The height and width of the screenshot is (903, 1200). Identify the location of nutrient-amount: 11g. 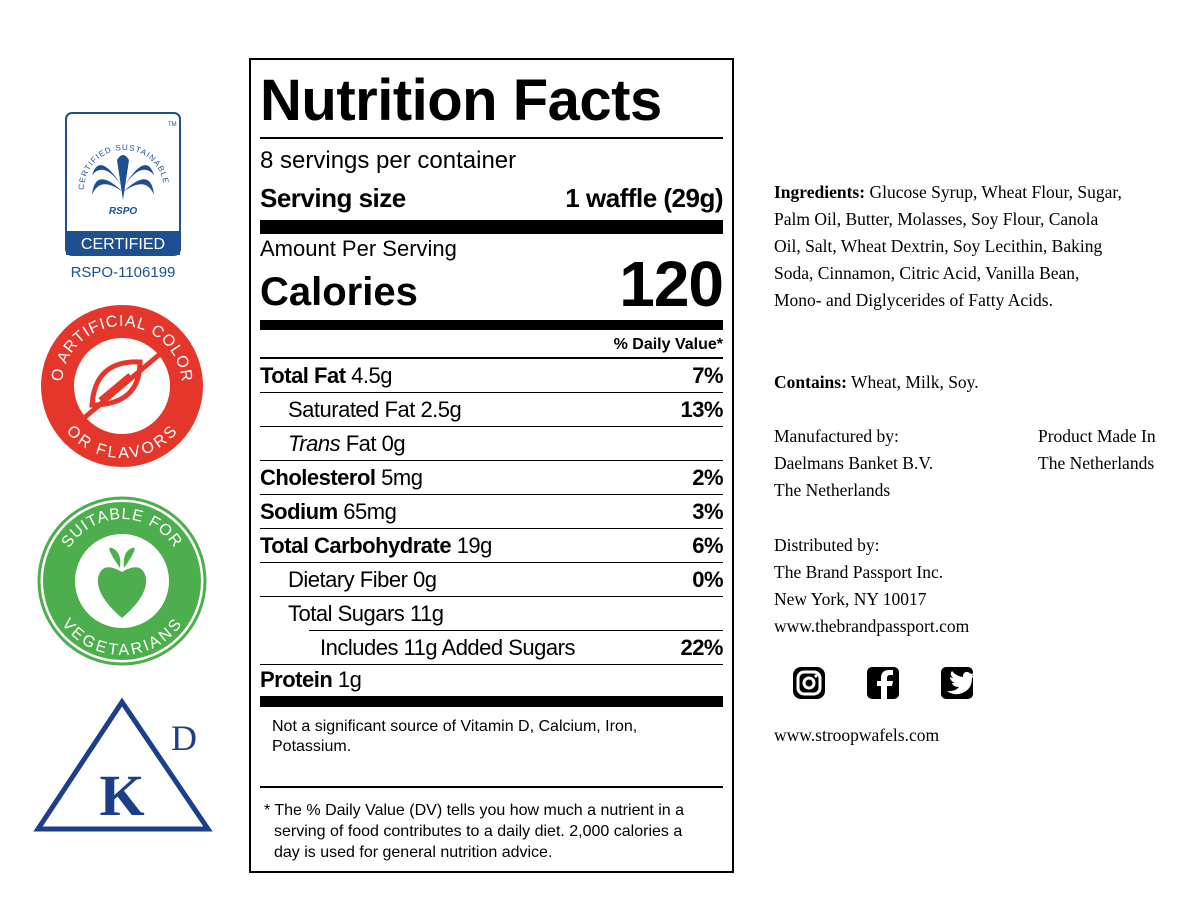
(426, 613).